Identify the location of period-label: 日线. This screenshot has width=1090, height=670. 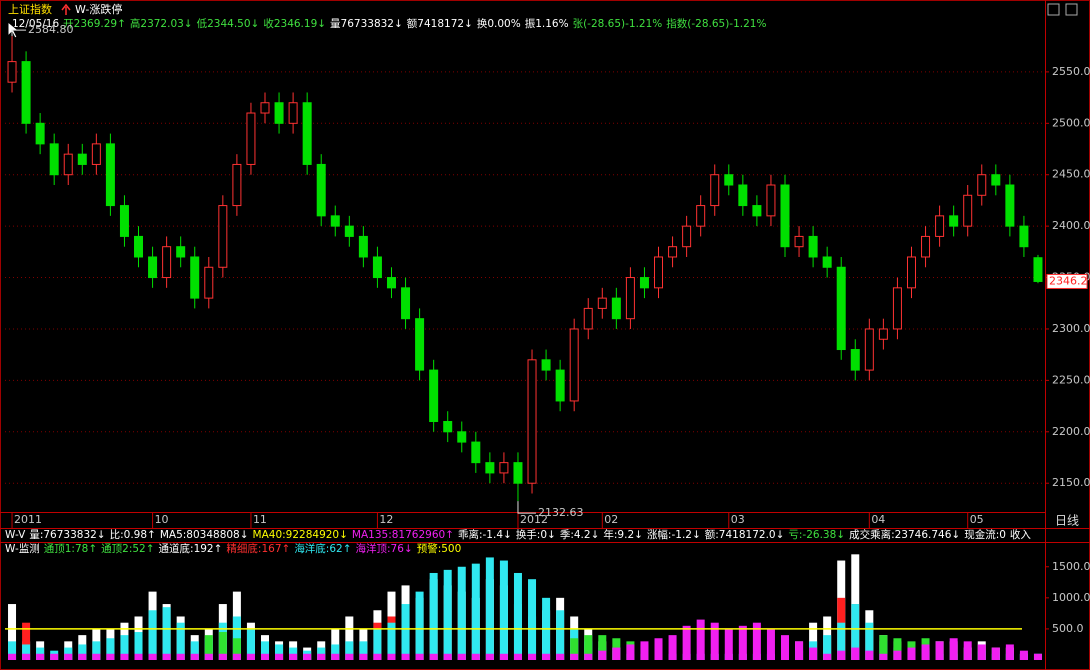
(1067, 521).